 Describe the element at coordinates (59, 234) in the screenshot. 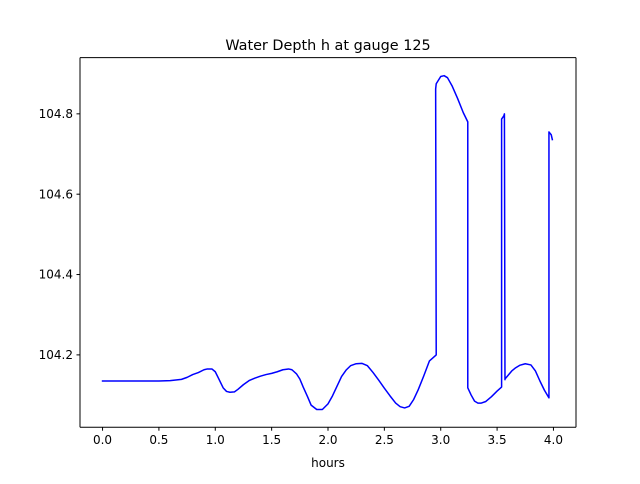

I see `y-axis-ticks: 104.2 104.4 104.6 104.8` at that location.